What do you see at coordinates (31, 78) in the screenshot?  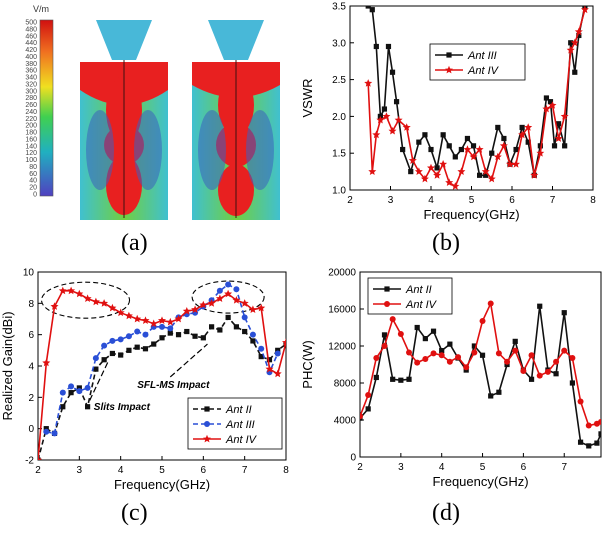 I see `colorbar-tick-label: 340` at bounding box center [31, 78].